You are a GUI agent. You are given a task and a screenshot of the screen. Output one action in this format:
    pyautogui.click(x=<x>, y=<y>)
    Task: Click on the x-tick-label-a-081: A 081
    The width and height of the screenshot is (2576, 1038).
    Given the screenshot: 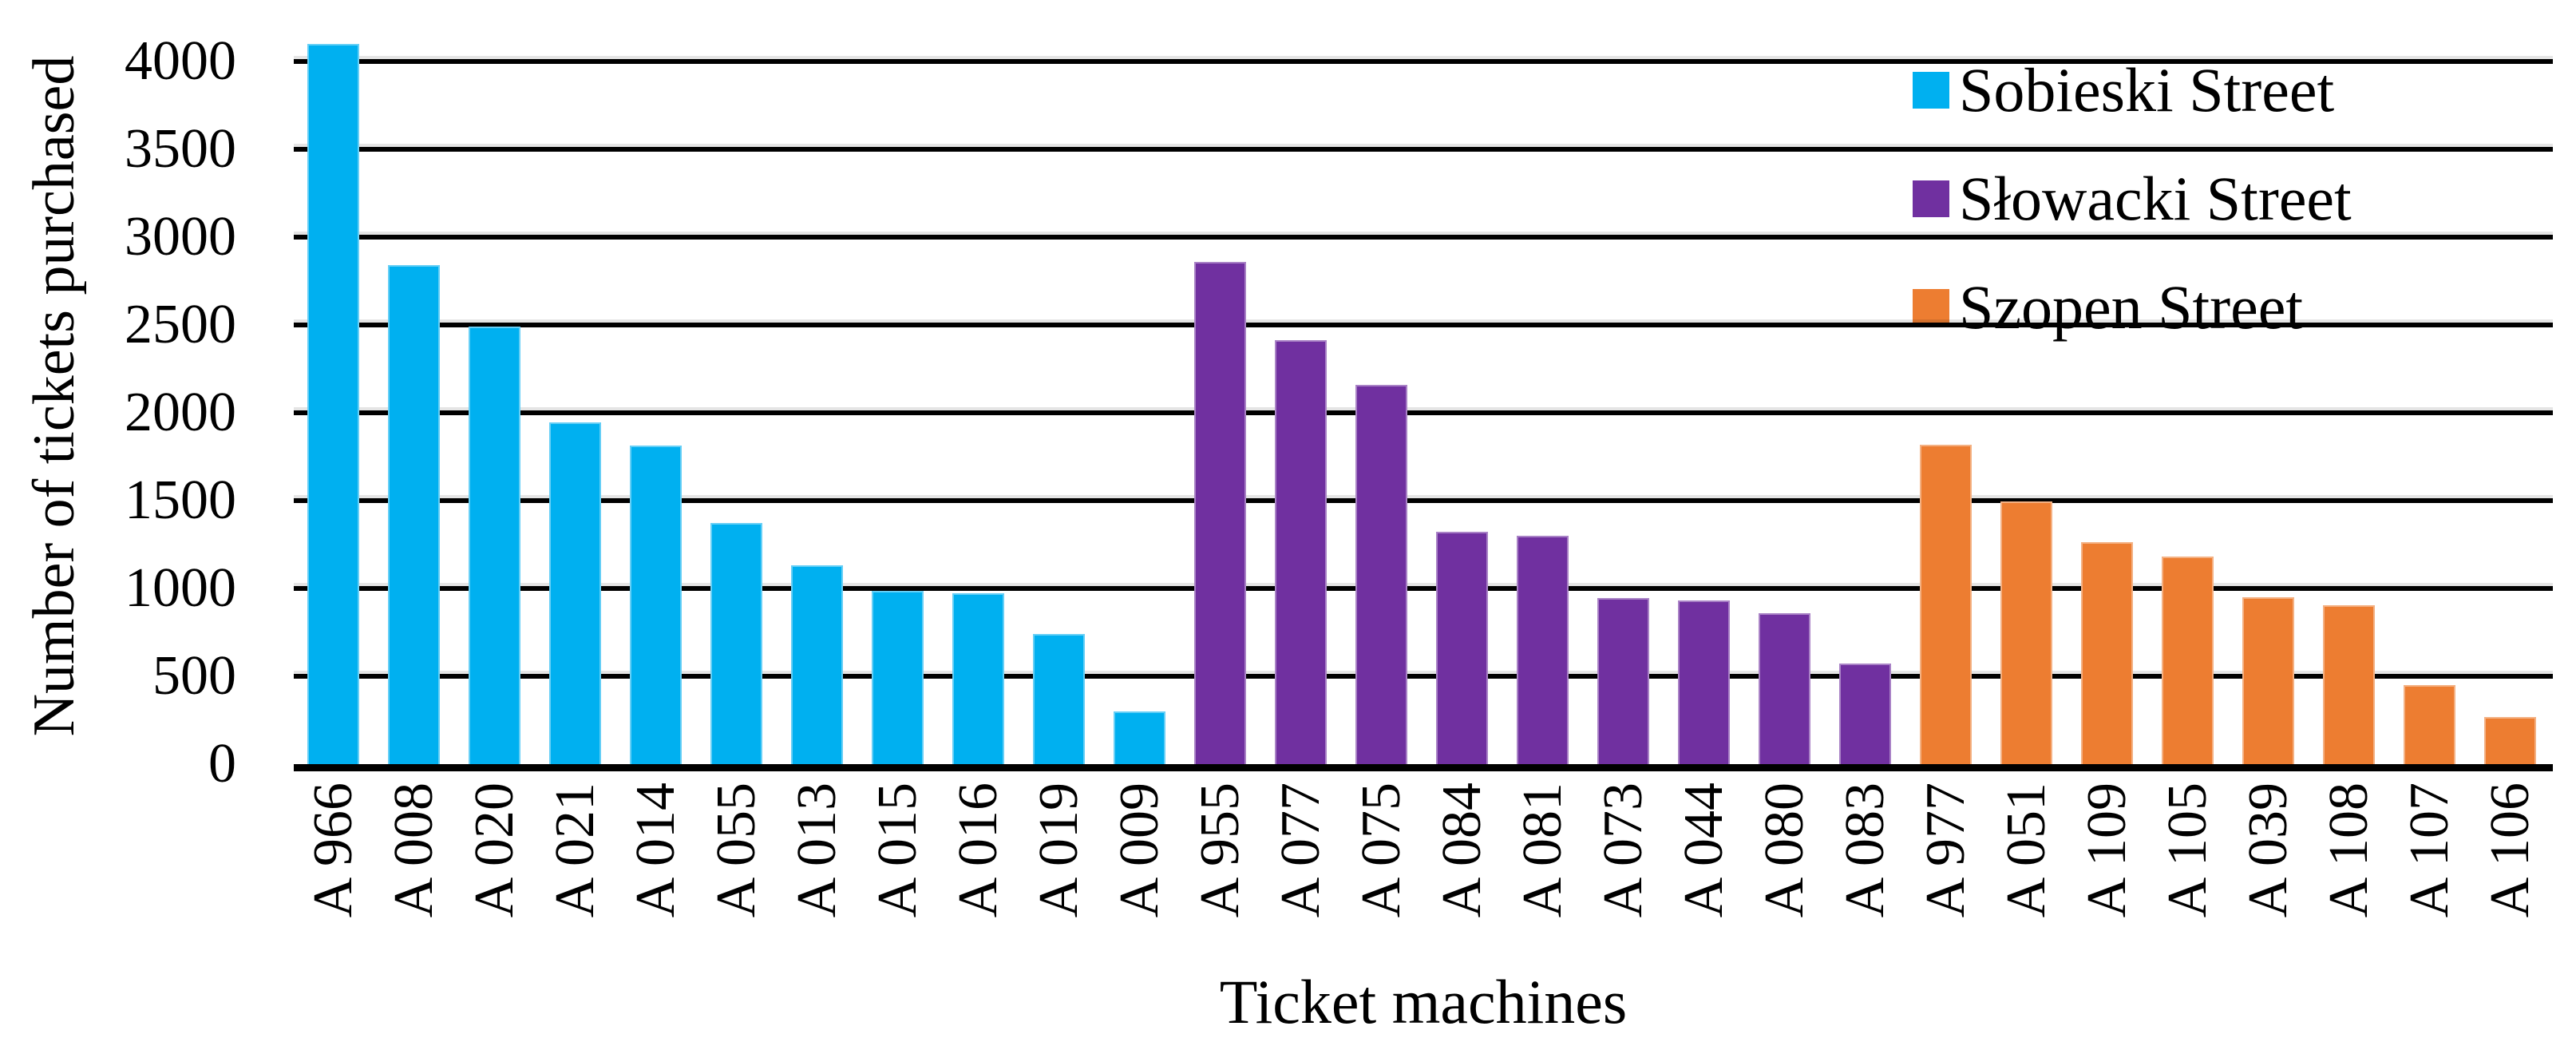 What is the action you would take?
    pyautogui.click(x=1542, y=850)
    